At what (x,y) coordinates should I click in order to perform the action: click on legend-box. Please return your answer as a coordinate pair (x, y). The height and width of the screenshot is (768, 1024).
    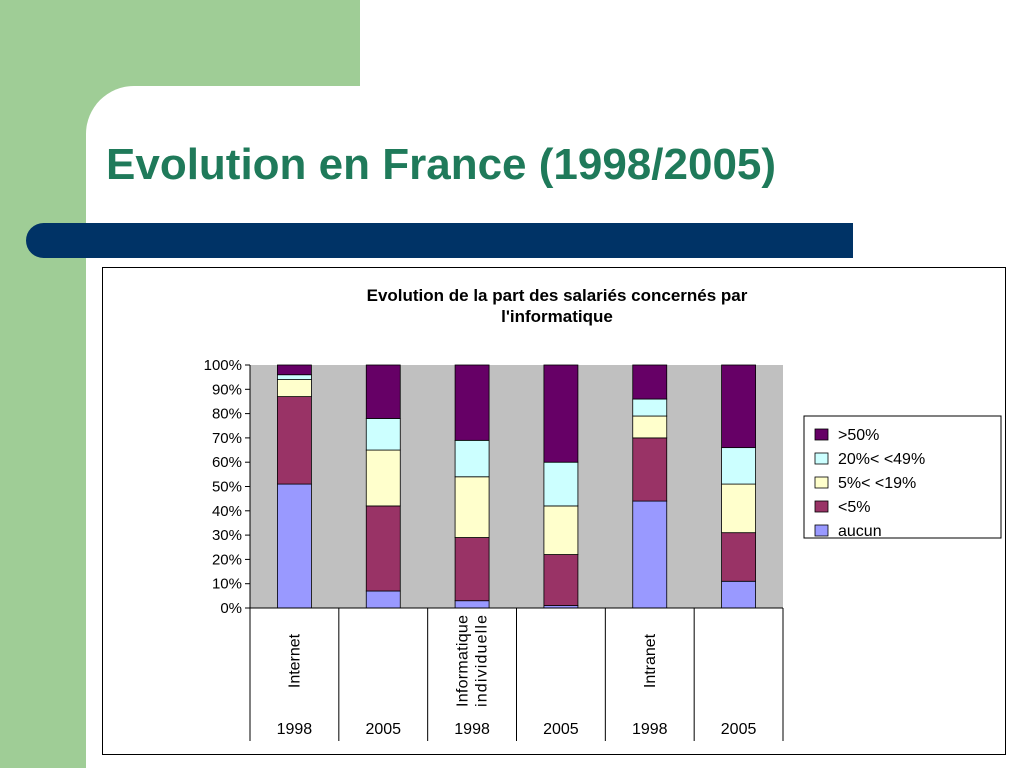
    Looking at the image, I should click on (902, 477).